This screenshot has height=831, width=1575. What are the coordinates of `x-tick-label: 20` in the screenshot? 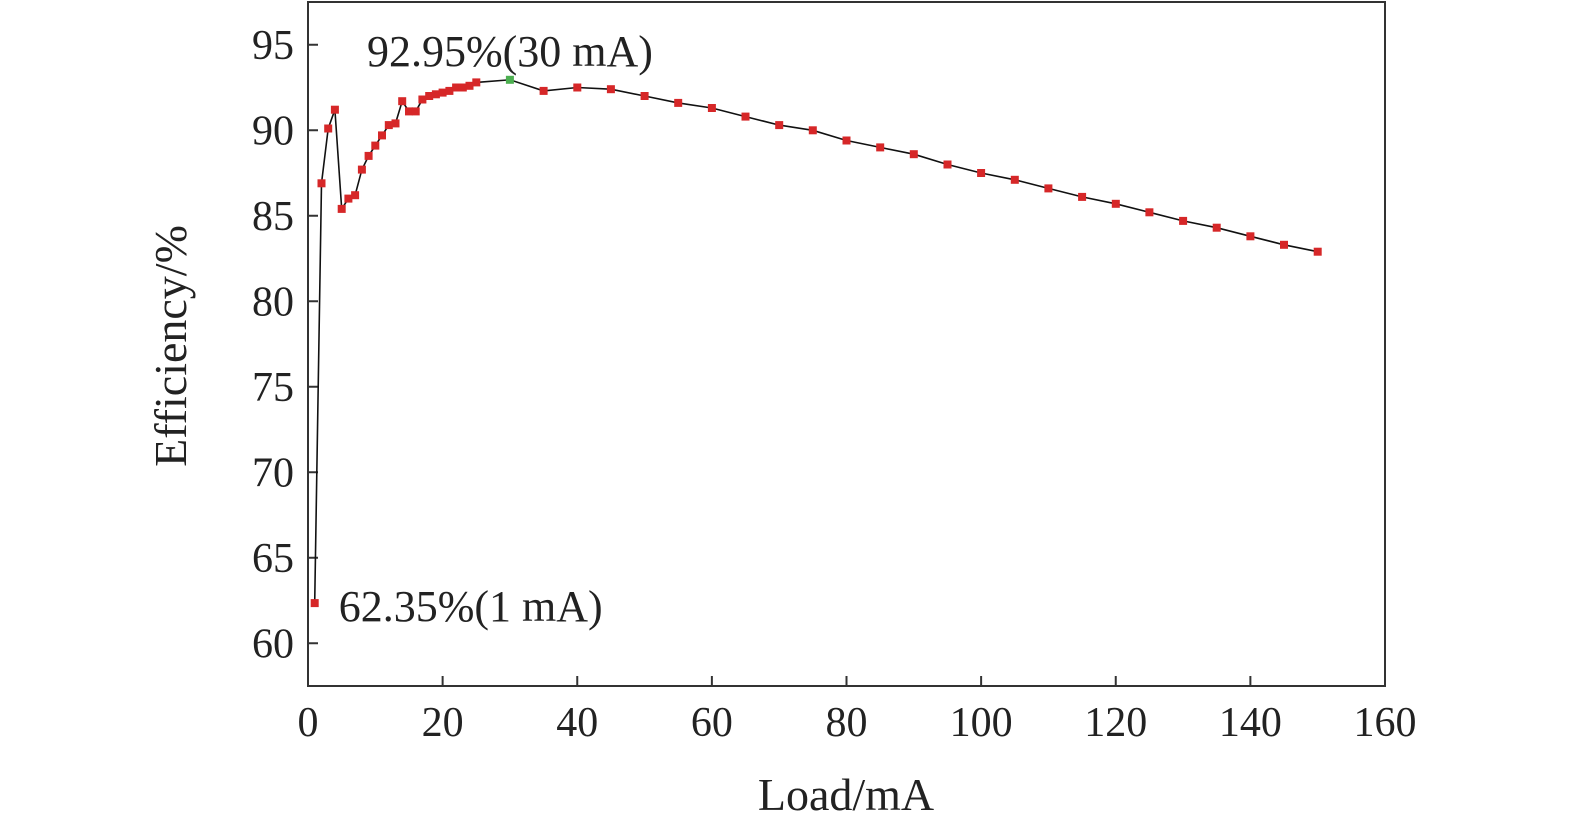 It's located at (443, 723).